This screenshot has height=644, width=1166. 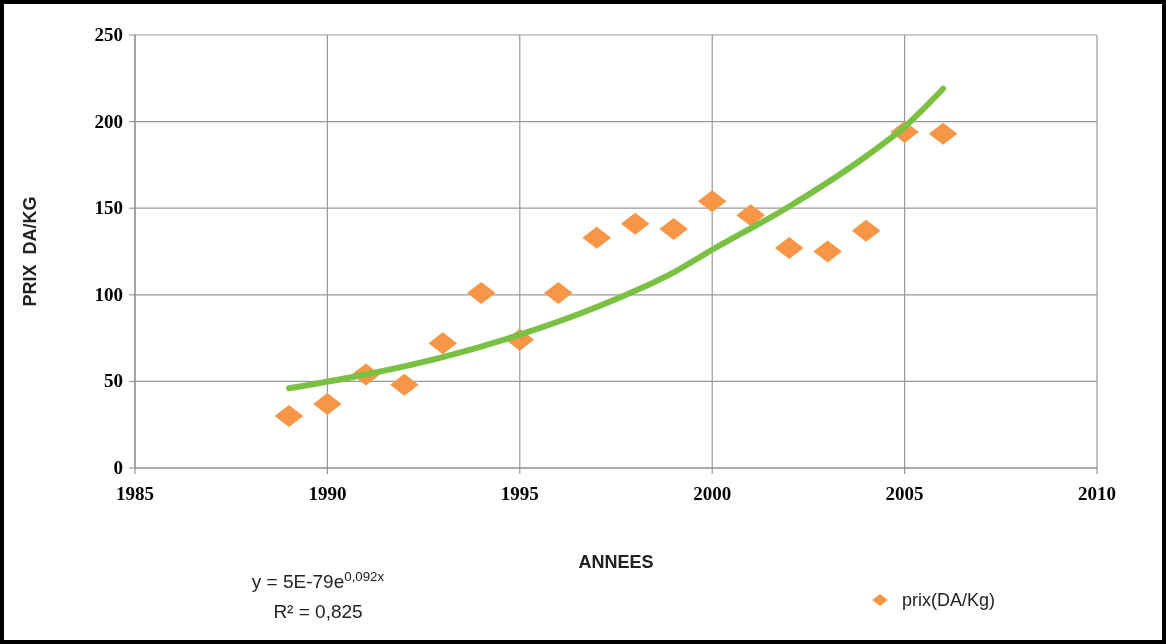 What do you see at coordinates (949, 600) in the screenshot?
I see `legend-label: prix(DA/Kg)` at bounding box center [949, 600].